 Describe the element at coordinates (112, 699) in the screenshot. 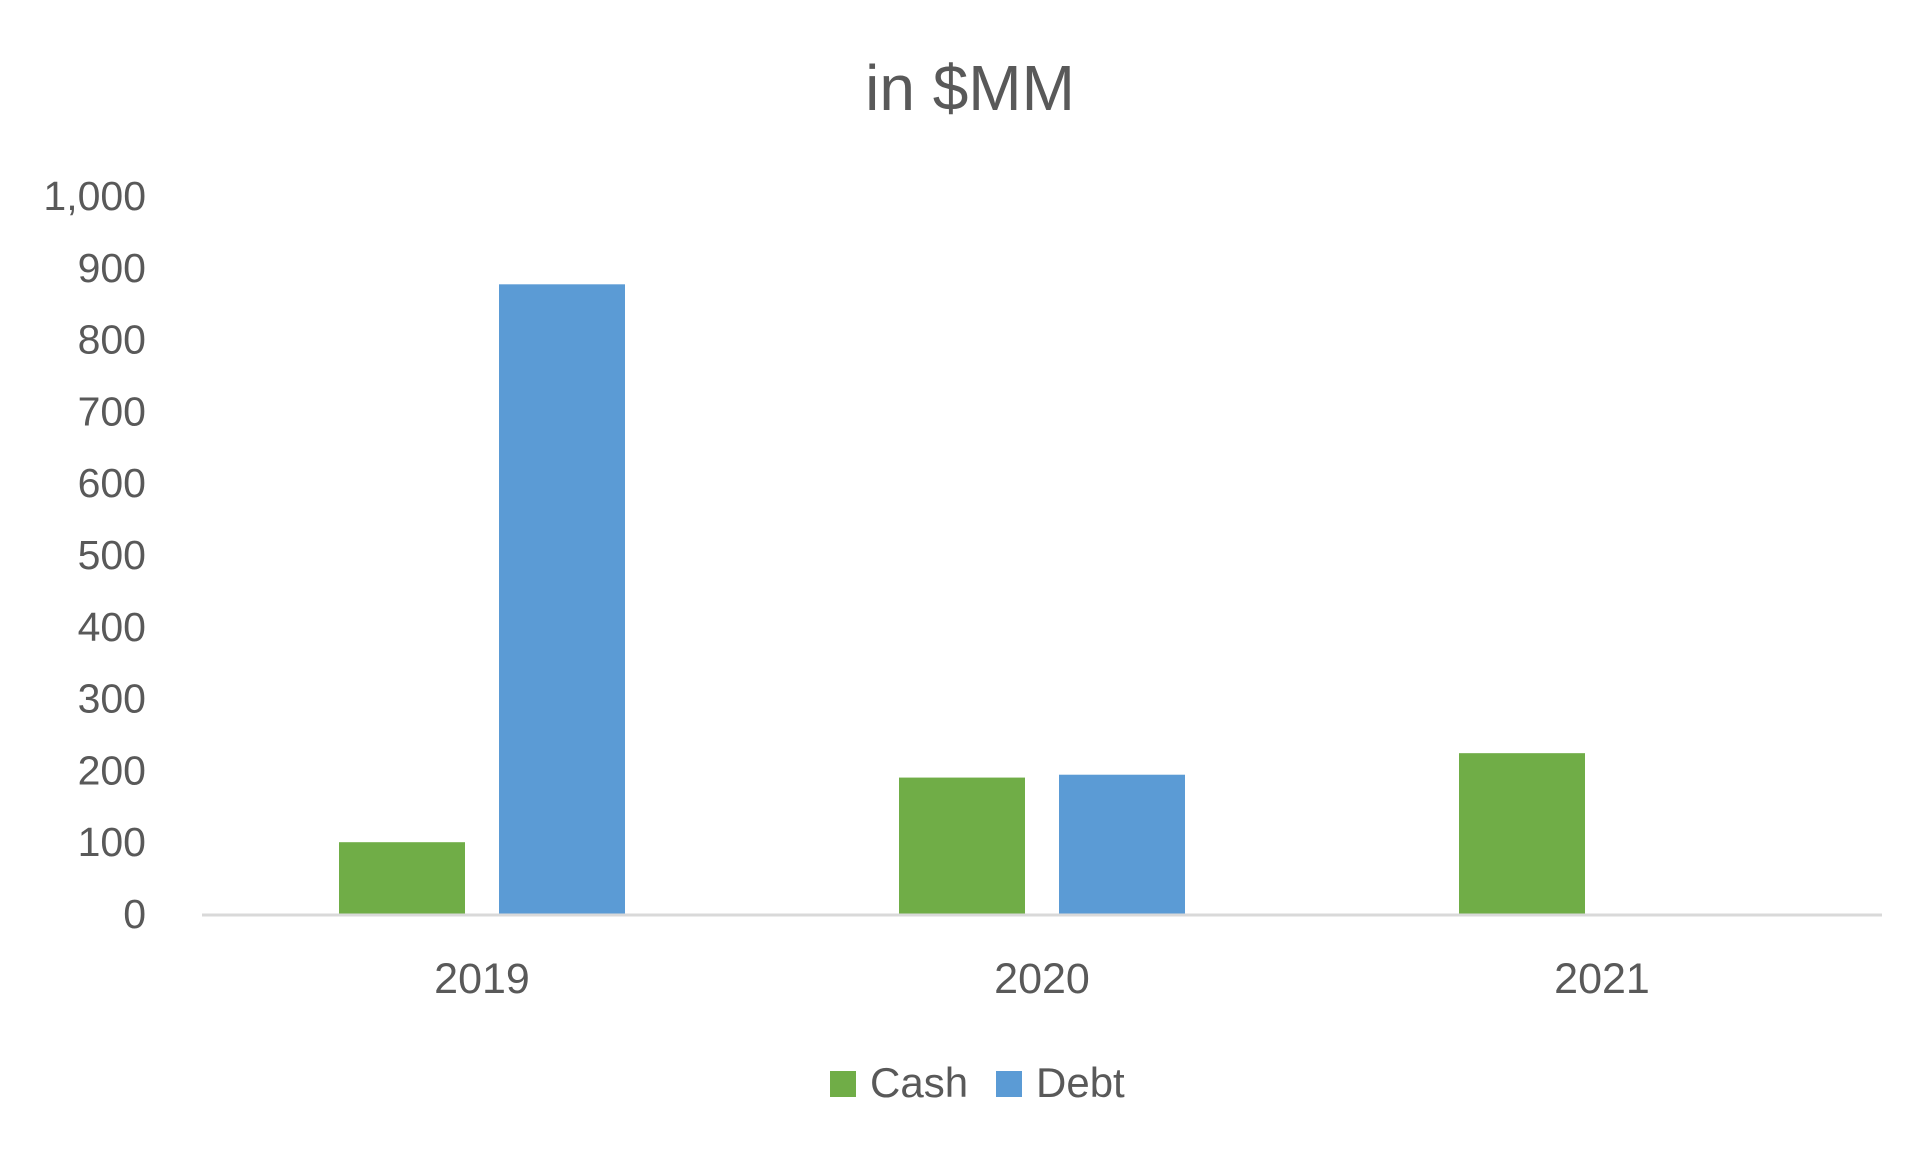

I see `y-tick-label: 300` at that location.